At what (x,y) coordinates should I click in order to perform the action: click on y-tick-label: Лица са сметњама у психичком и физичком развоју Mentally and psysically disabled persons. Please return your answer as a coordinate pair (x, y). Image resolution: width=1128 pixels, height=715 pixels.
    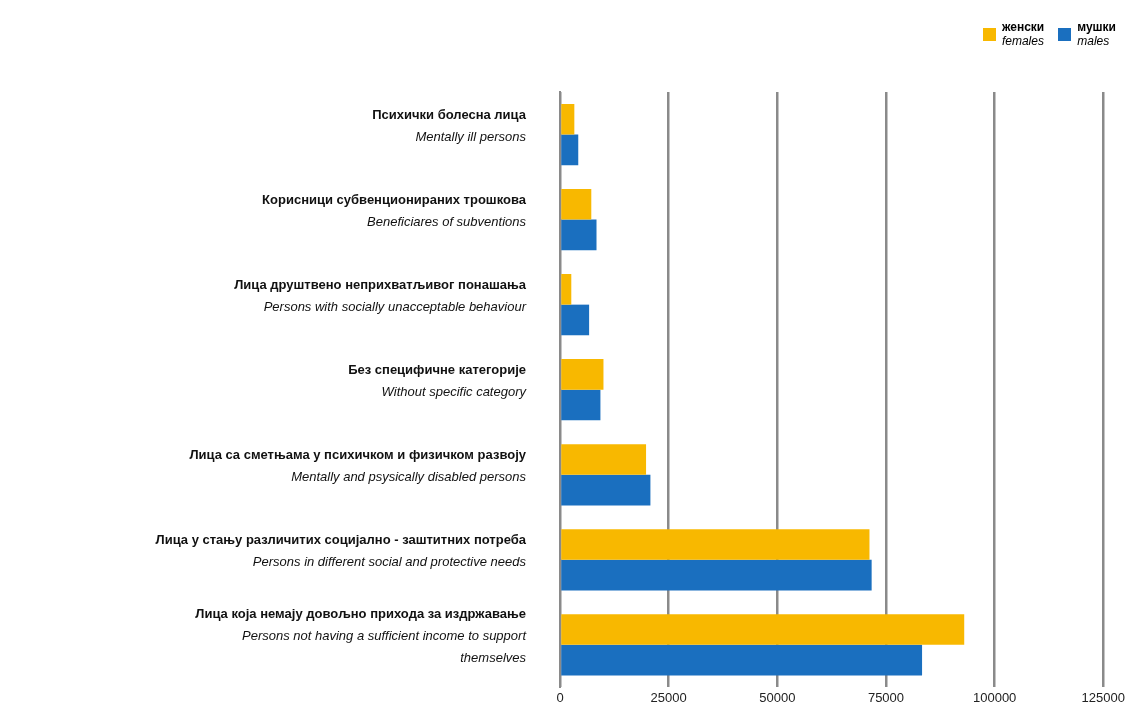
    Looking at the image, I should click on (358, 466).